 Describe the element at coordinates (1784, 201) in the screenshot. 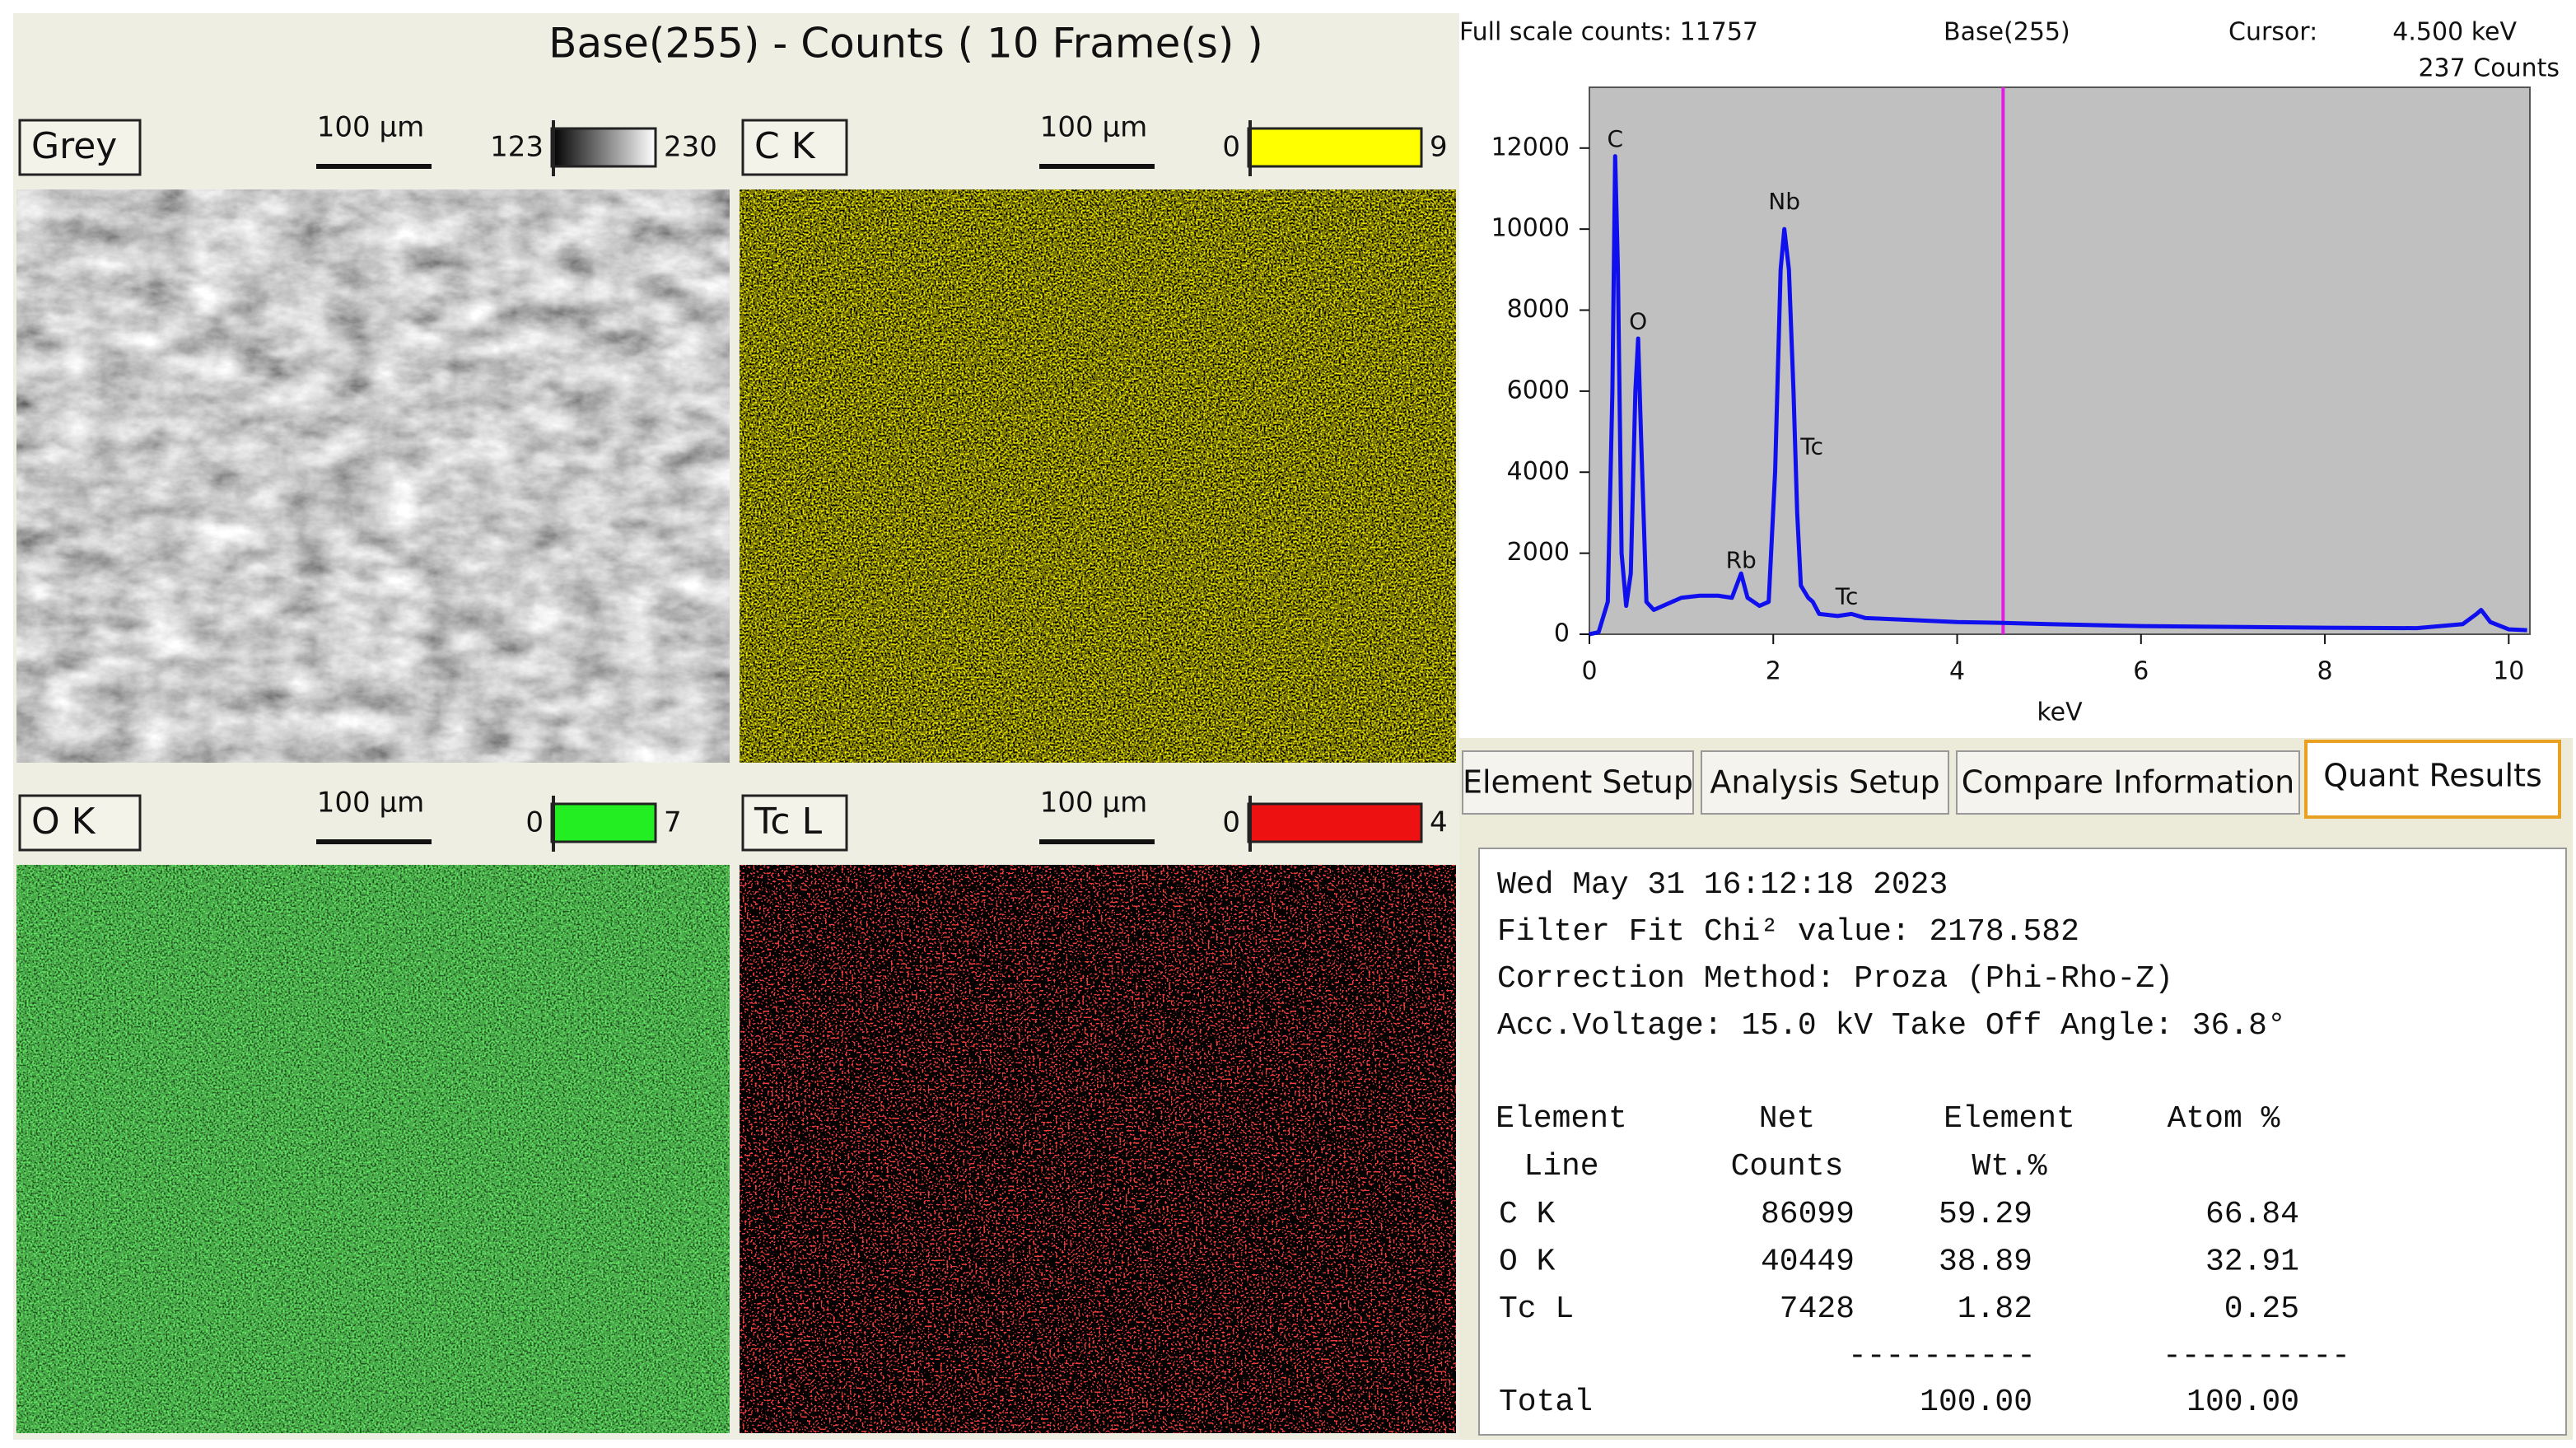

I see `peak-label: Nb` at that location.